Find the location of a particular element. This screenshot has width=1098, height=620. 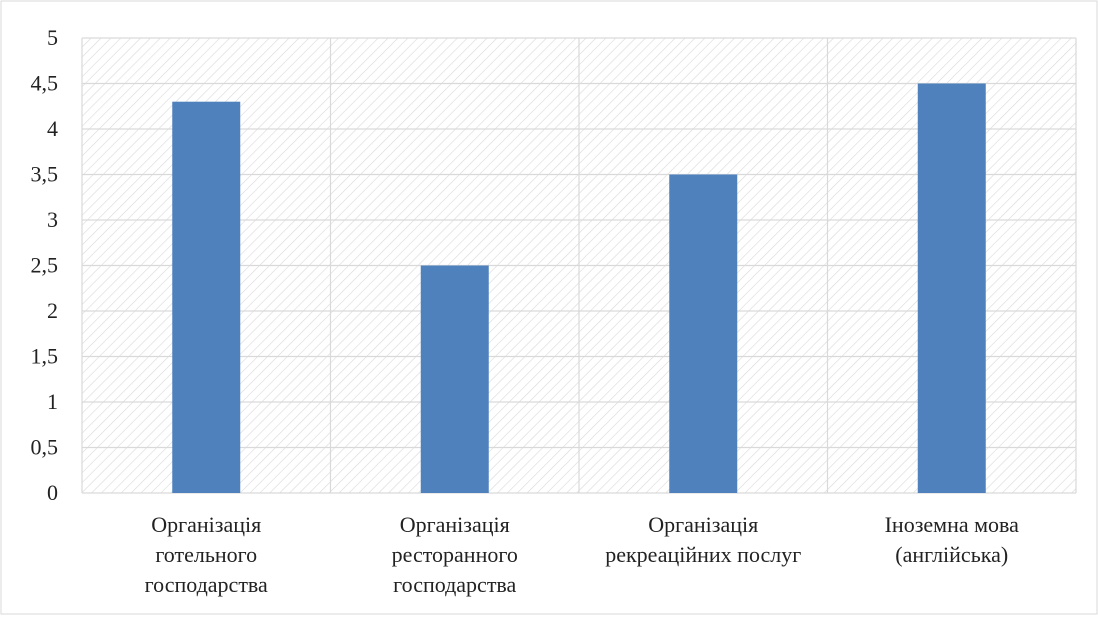

y-tick-label: 3,5 is located at coordinates (45, 174).